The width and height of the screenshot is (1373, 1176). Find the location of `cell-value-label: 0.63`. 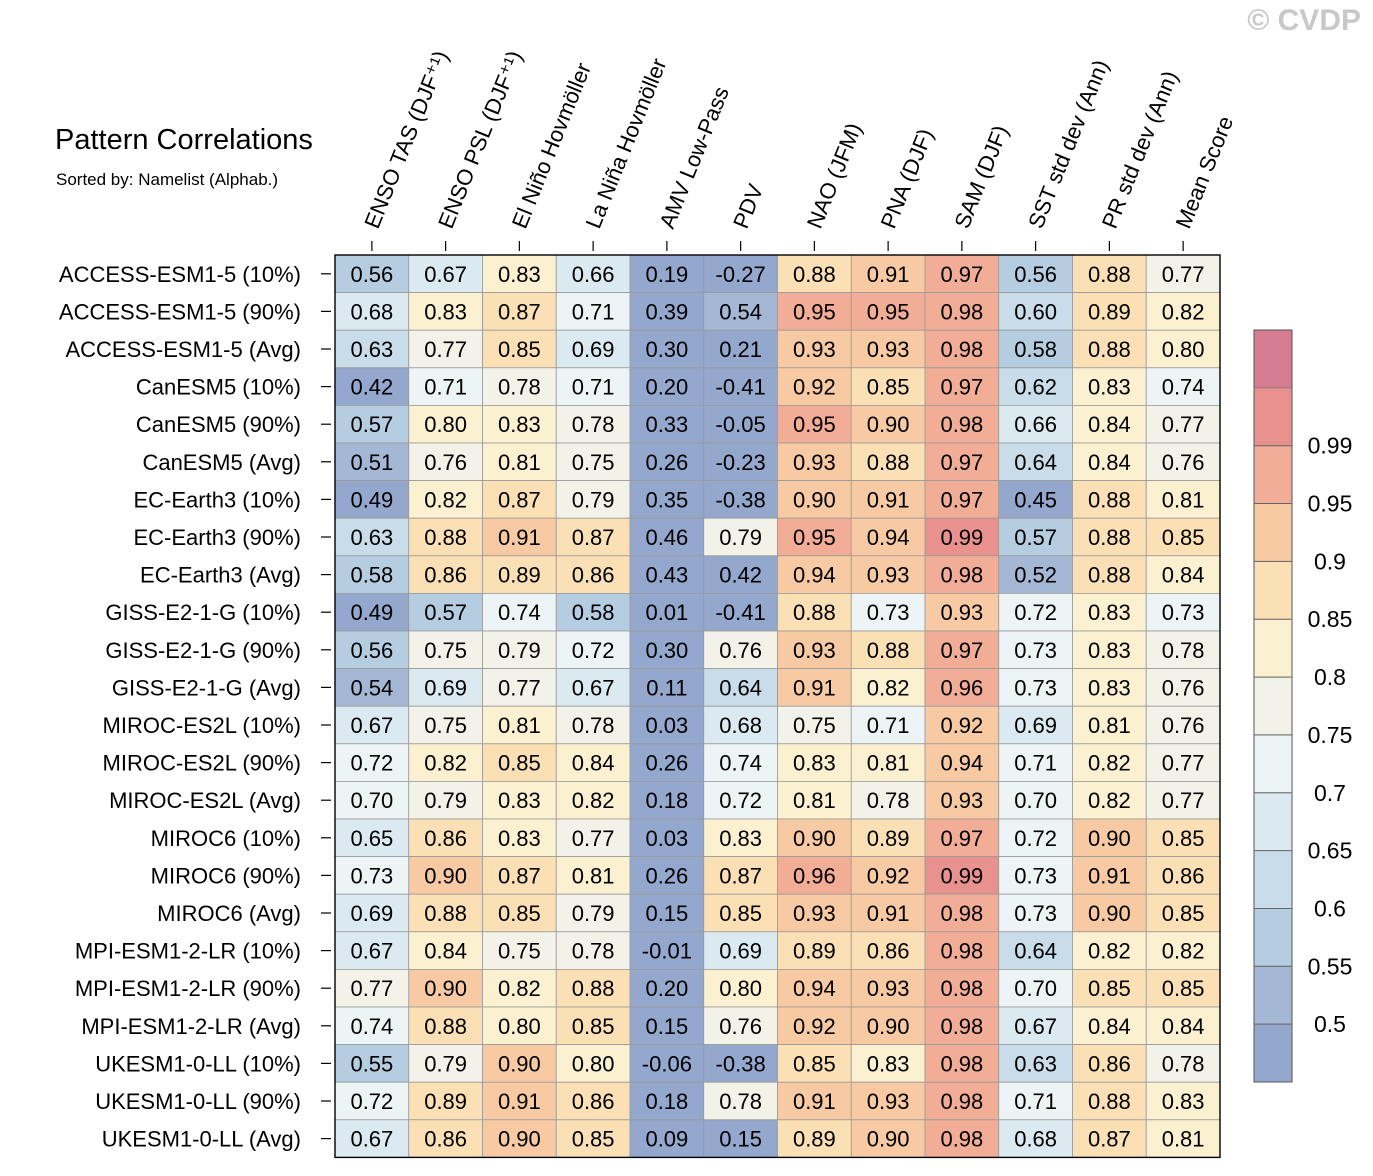

cell-value-label: 0.63 is located at coordinates (371, 537).